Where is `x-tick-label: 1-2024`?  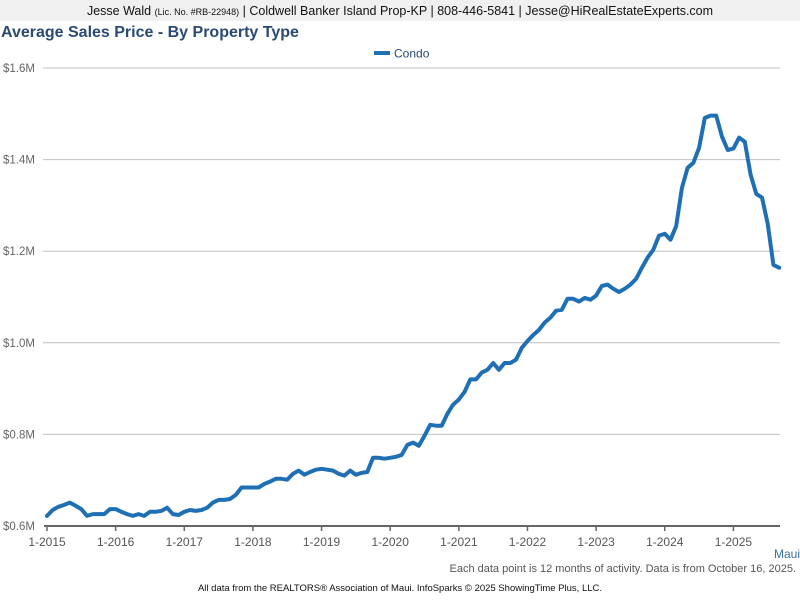 x-tick-label: 1-2024 is located at coordinates (665, 542).